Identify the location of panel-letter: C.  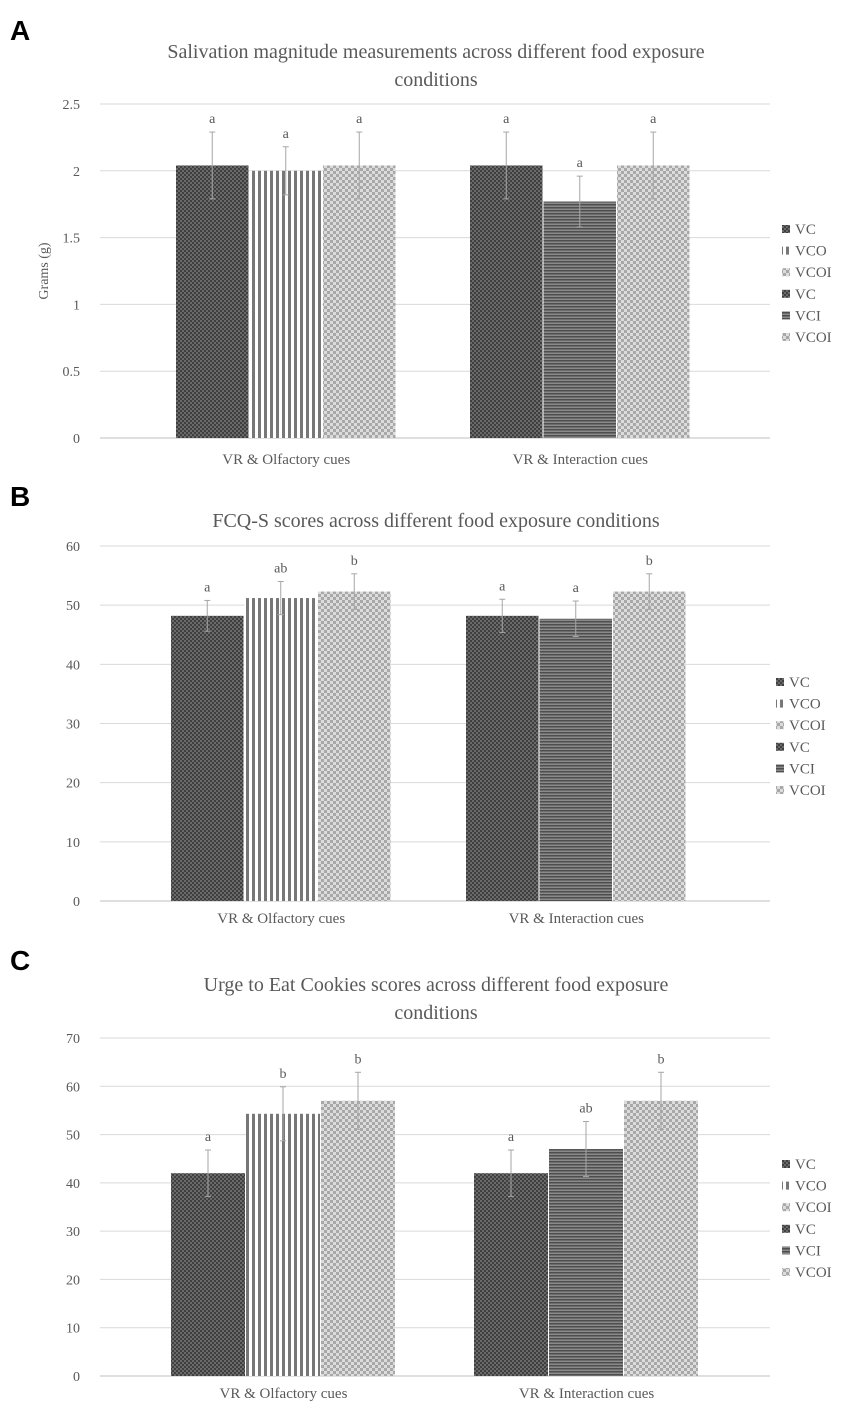
(20, 960).